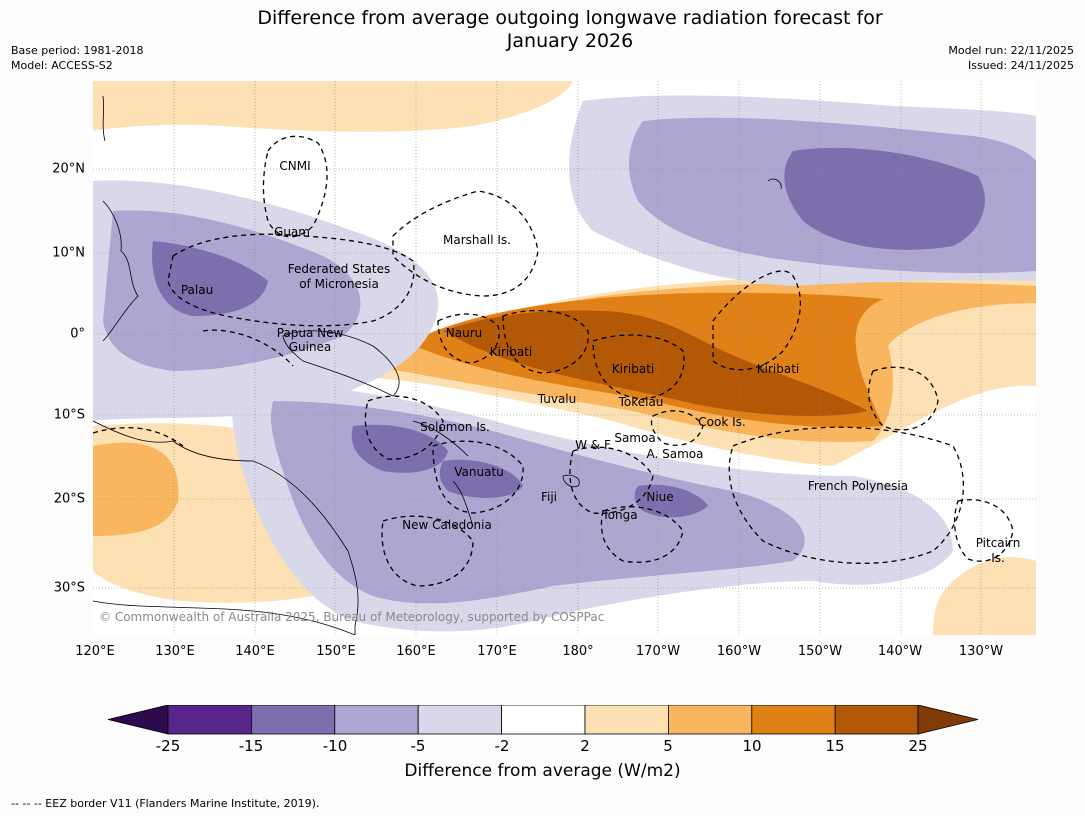 The image size is (1085, 816). Describe the element at coordinates (310, 333) in the screenshot. I see `region-png-line-1: Papua New` at that location.